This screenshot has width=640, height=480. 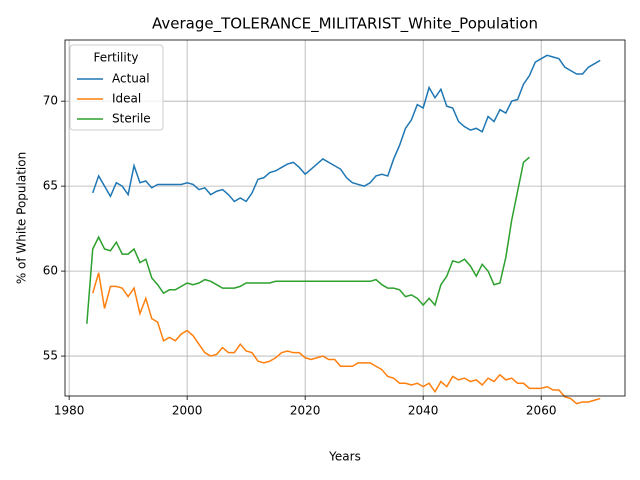 What do you see at coordinates (126, 99) in the screenshot?
I see `legend-label: Ideal` at bounding box center [126, 99].